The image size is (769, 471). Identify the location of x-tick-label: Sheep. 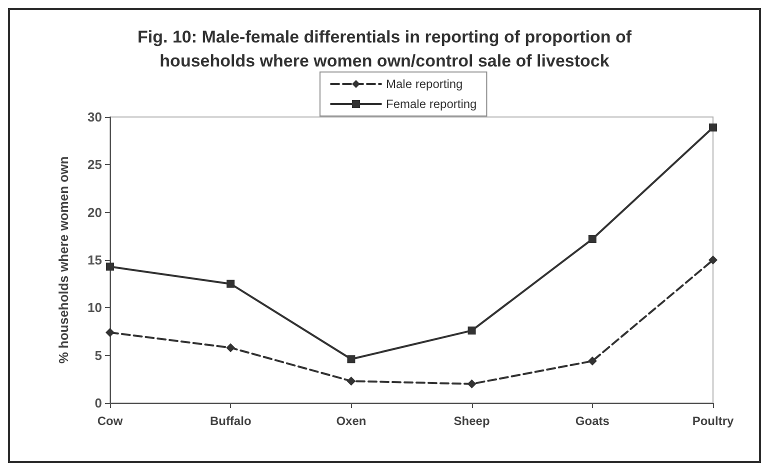
(472, 421).